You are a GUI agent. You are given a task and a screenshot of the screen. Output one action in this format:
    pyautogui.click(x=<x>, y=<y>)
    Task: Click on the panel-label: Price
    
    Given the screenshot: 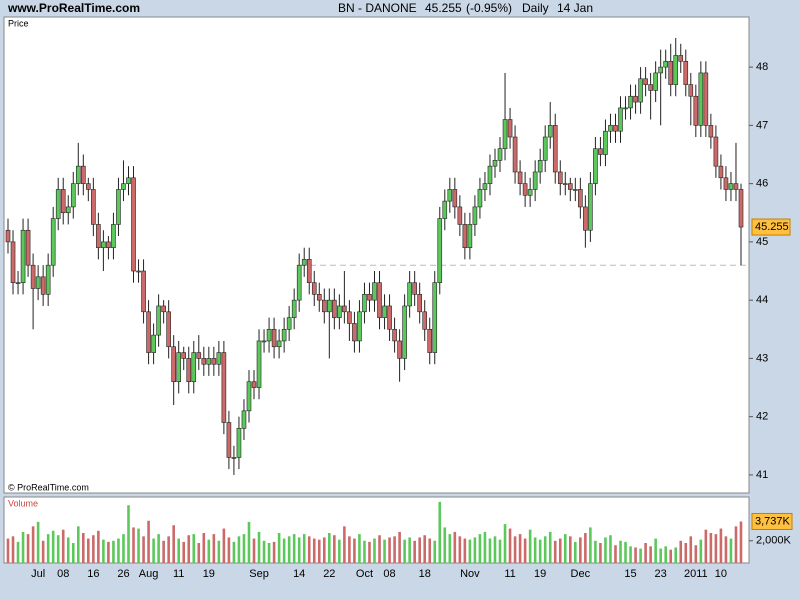 What is the action you would take?
    pyautogui.click(x=18, y=23)
    